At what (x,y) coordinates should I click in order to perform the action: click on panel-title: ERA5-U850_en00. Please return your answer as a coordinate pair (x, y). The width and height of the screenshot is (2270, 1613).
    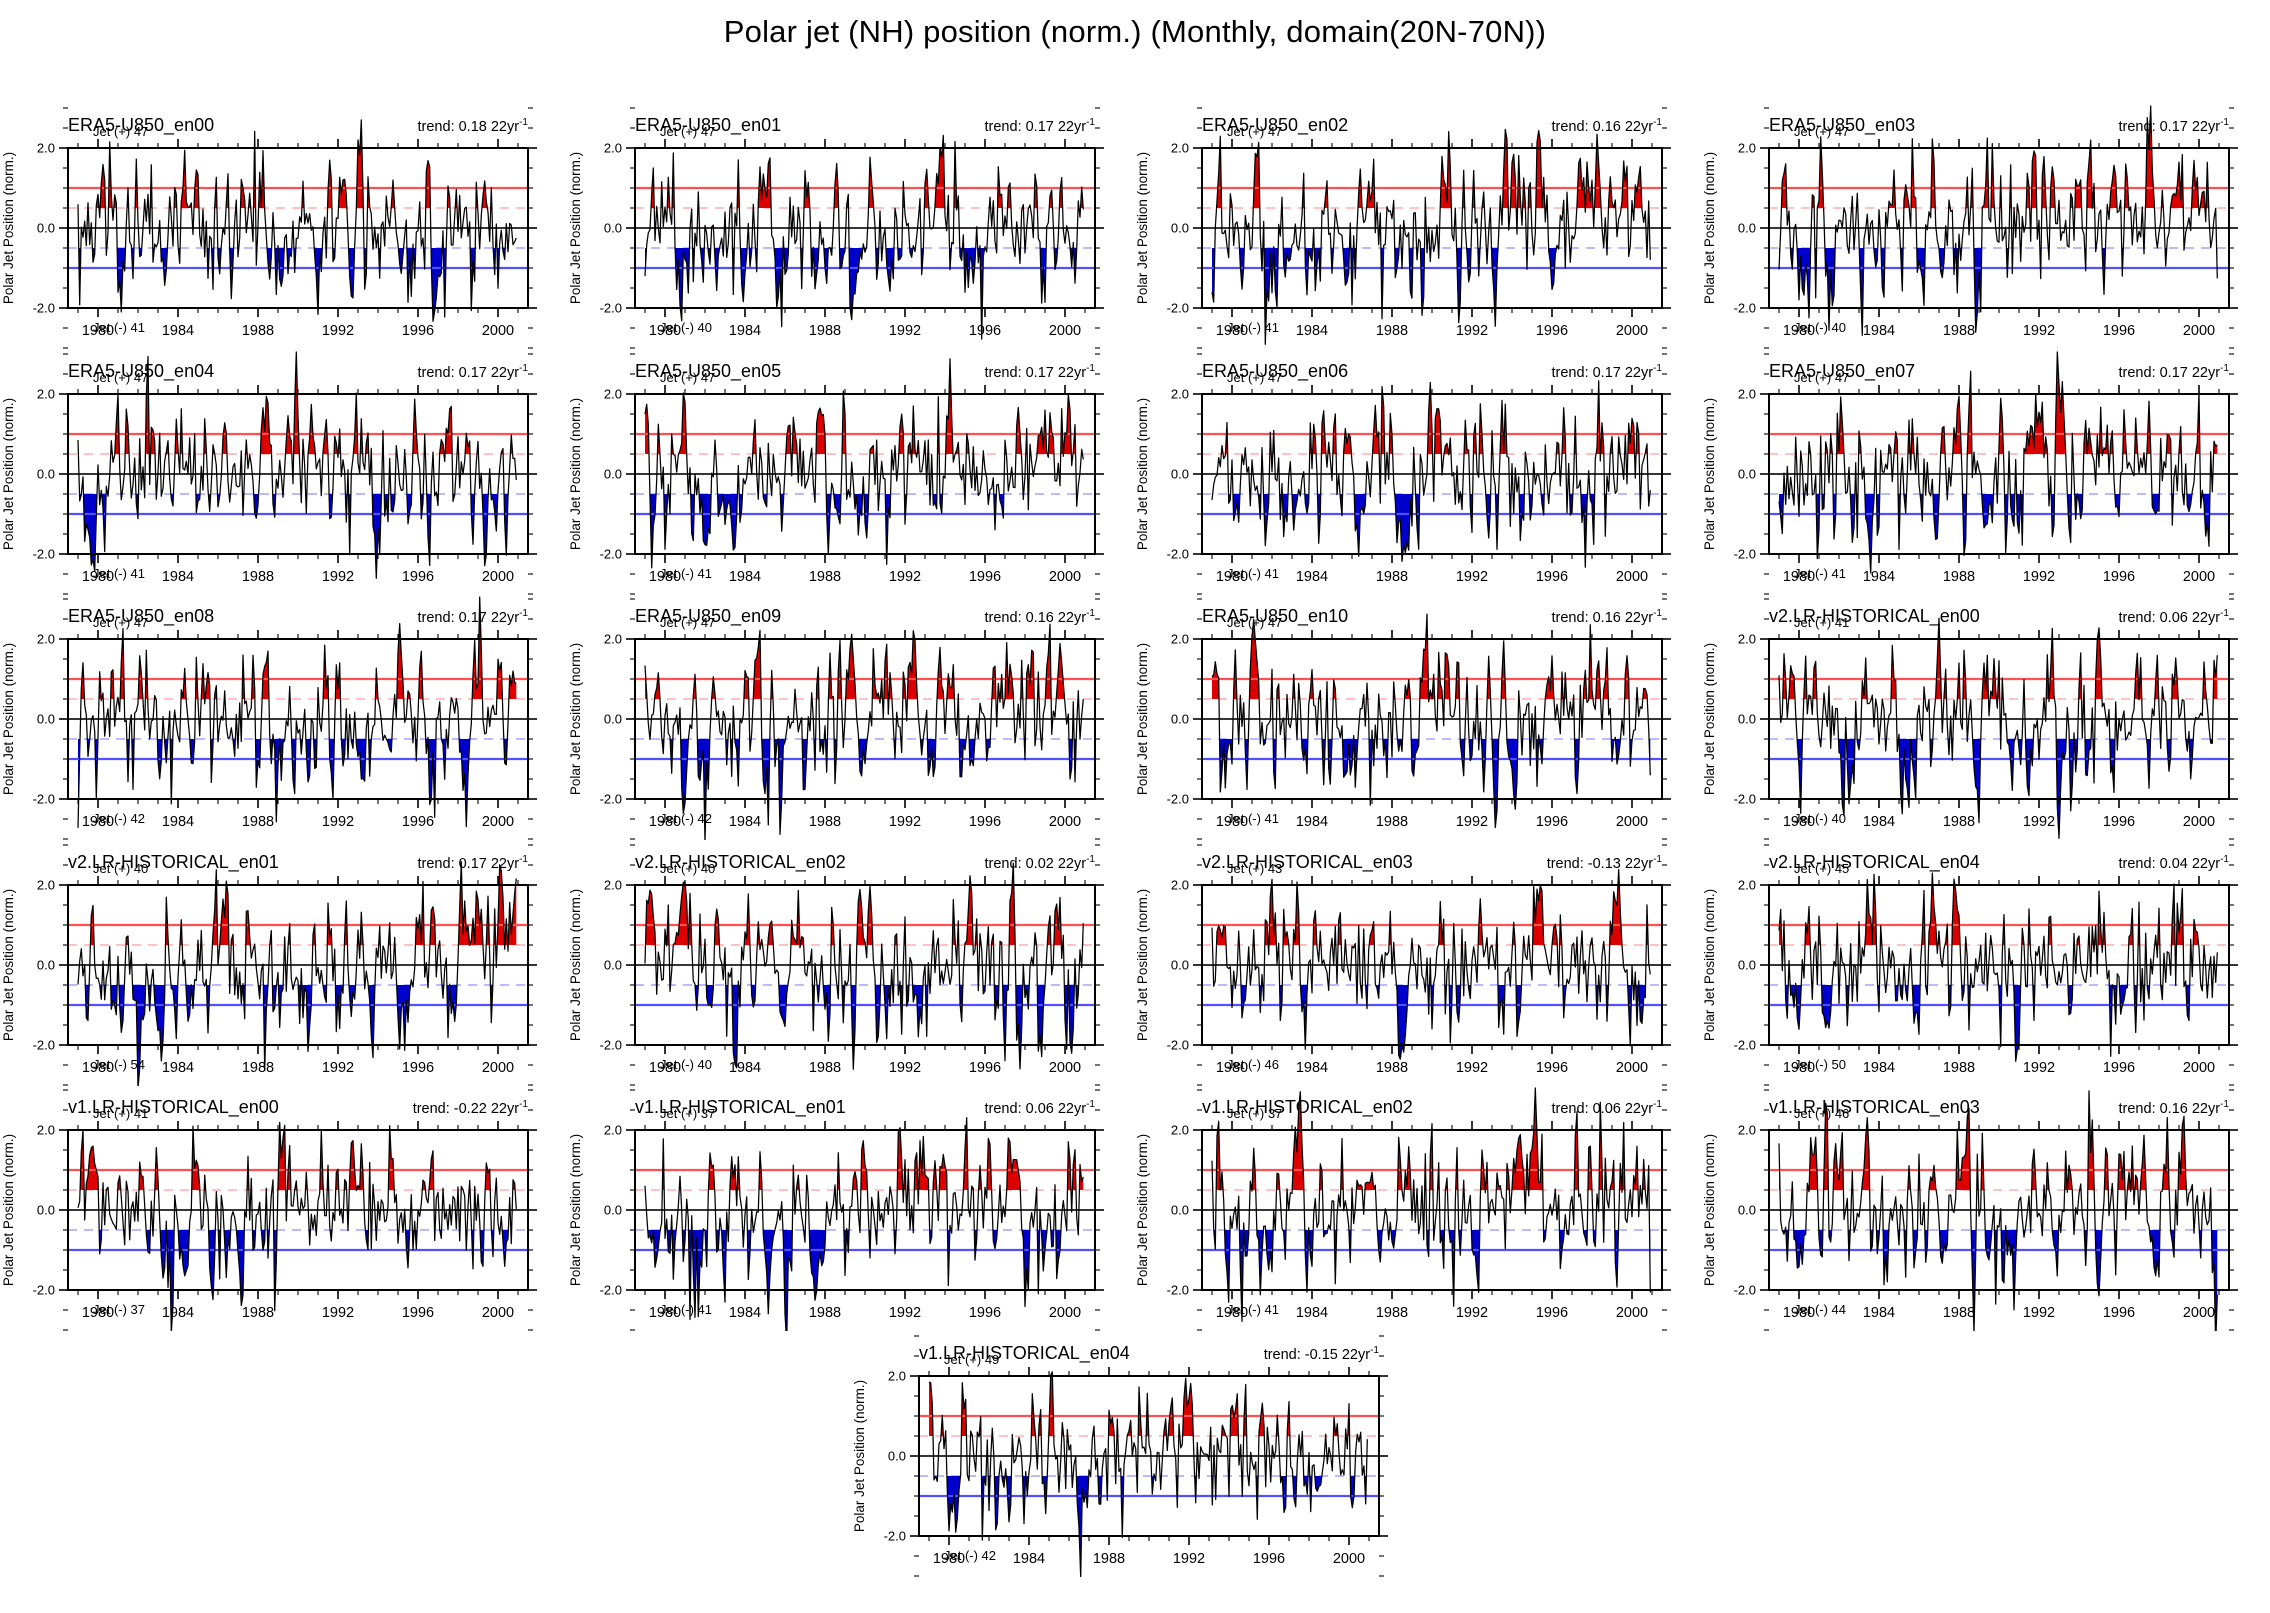
    Looking at the image, I should click on (141, 125).